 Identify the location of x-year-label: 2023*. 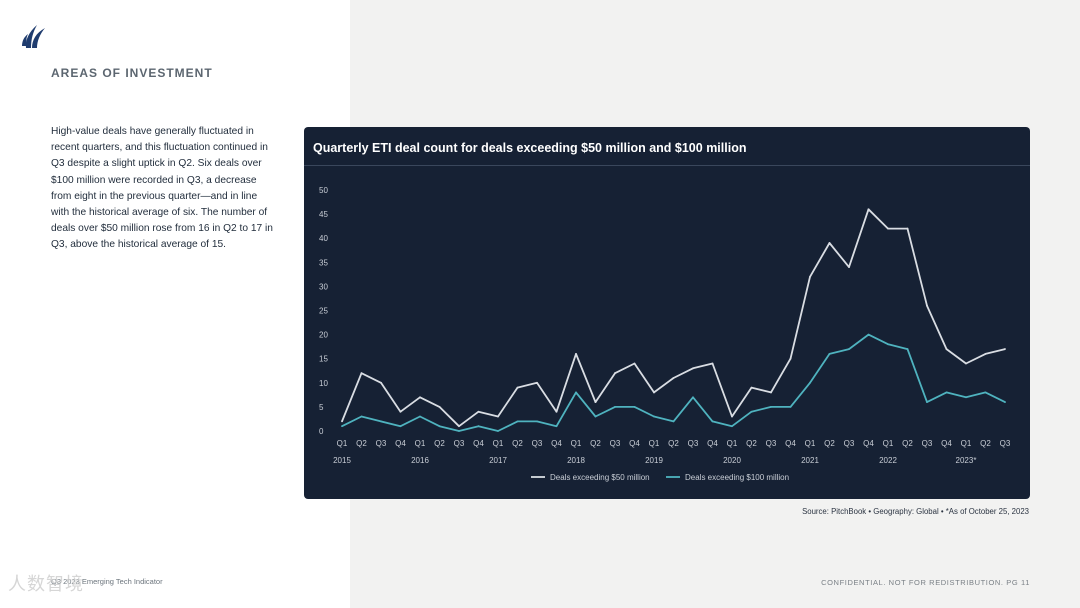
(966, 460).